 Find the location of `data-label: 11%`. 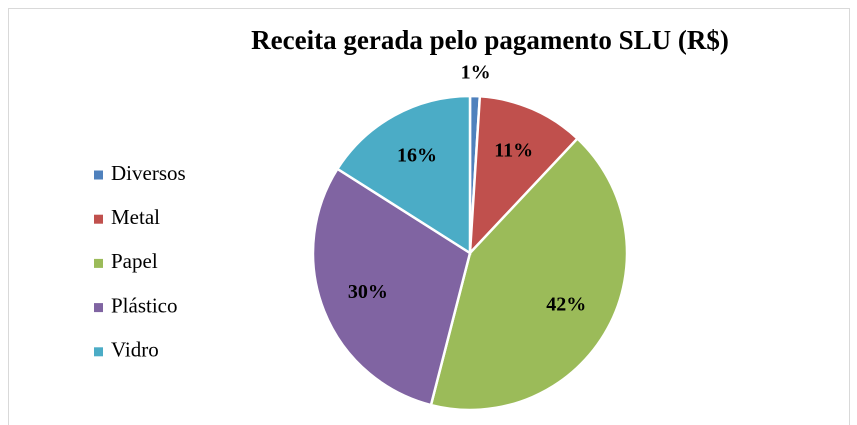

data-label: 11% is located at coordinates (513, 151).